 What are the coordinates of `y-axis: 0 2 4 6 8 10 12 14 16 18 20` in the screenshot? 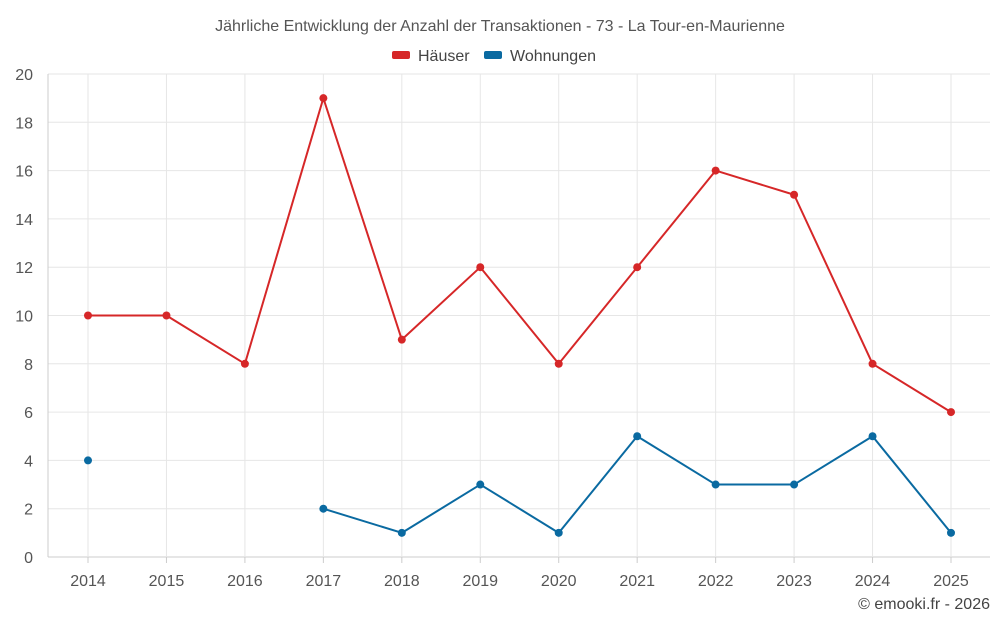 It's located at (24, 317).